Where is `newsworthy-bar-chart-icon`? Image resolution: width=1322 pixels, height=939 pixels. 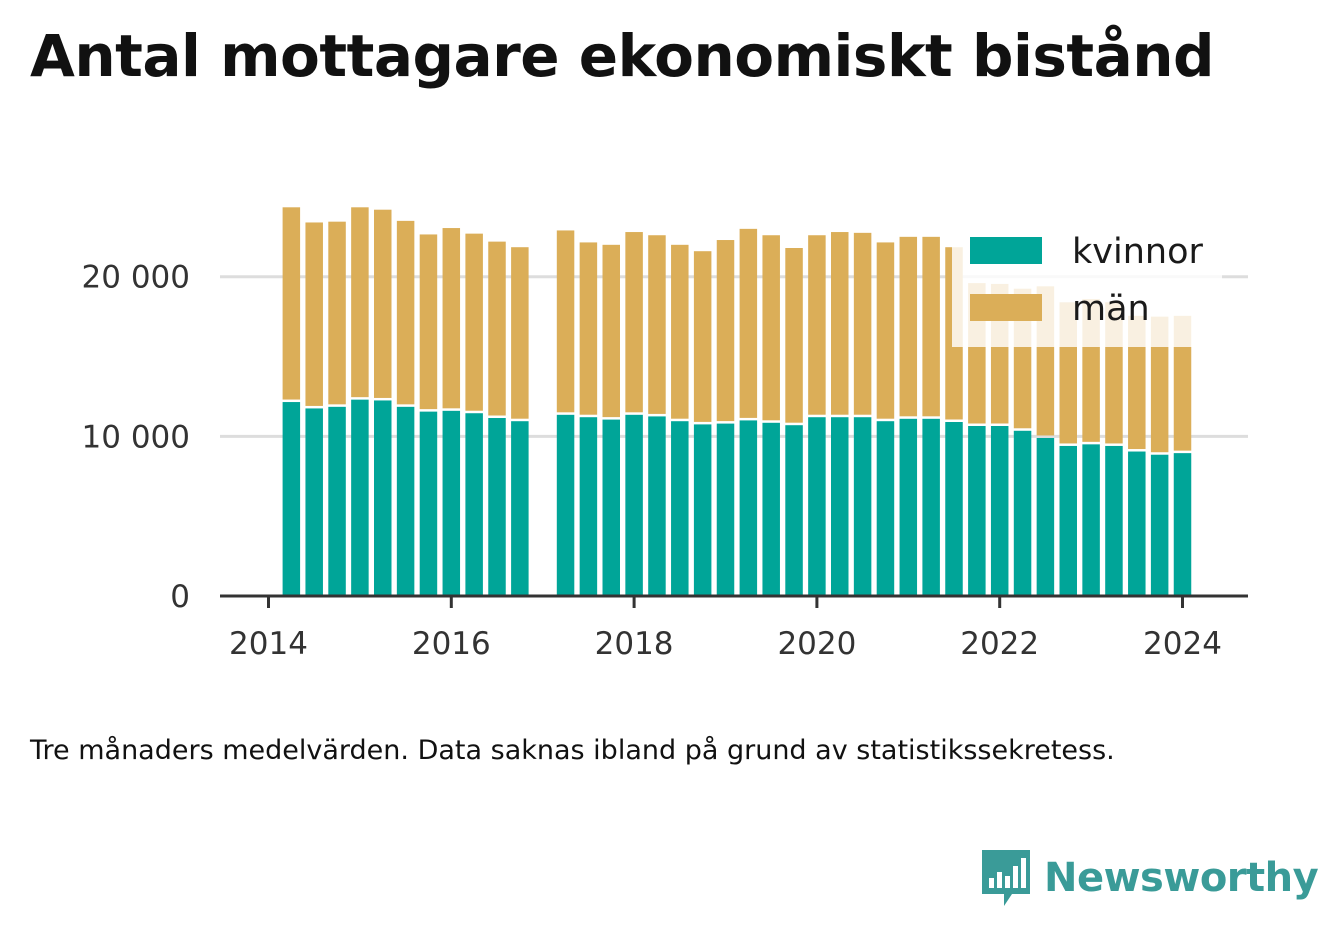
newsworthy-bar-chart-icon is located at coordinates (1006, 878).